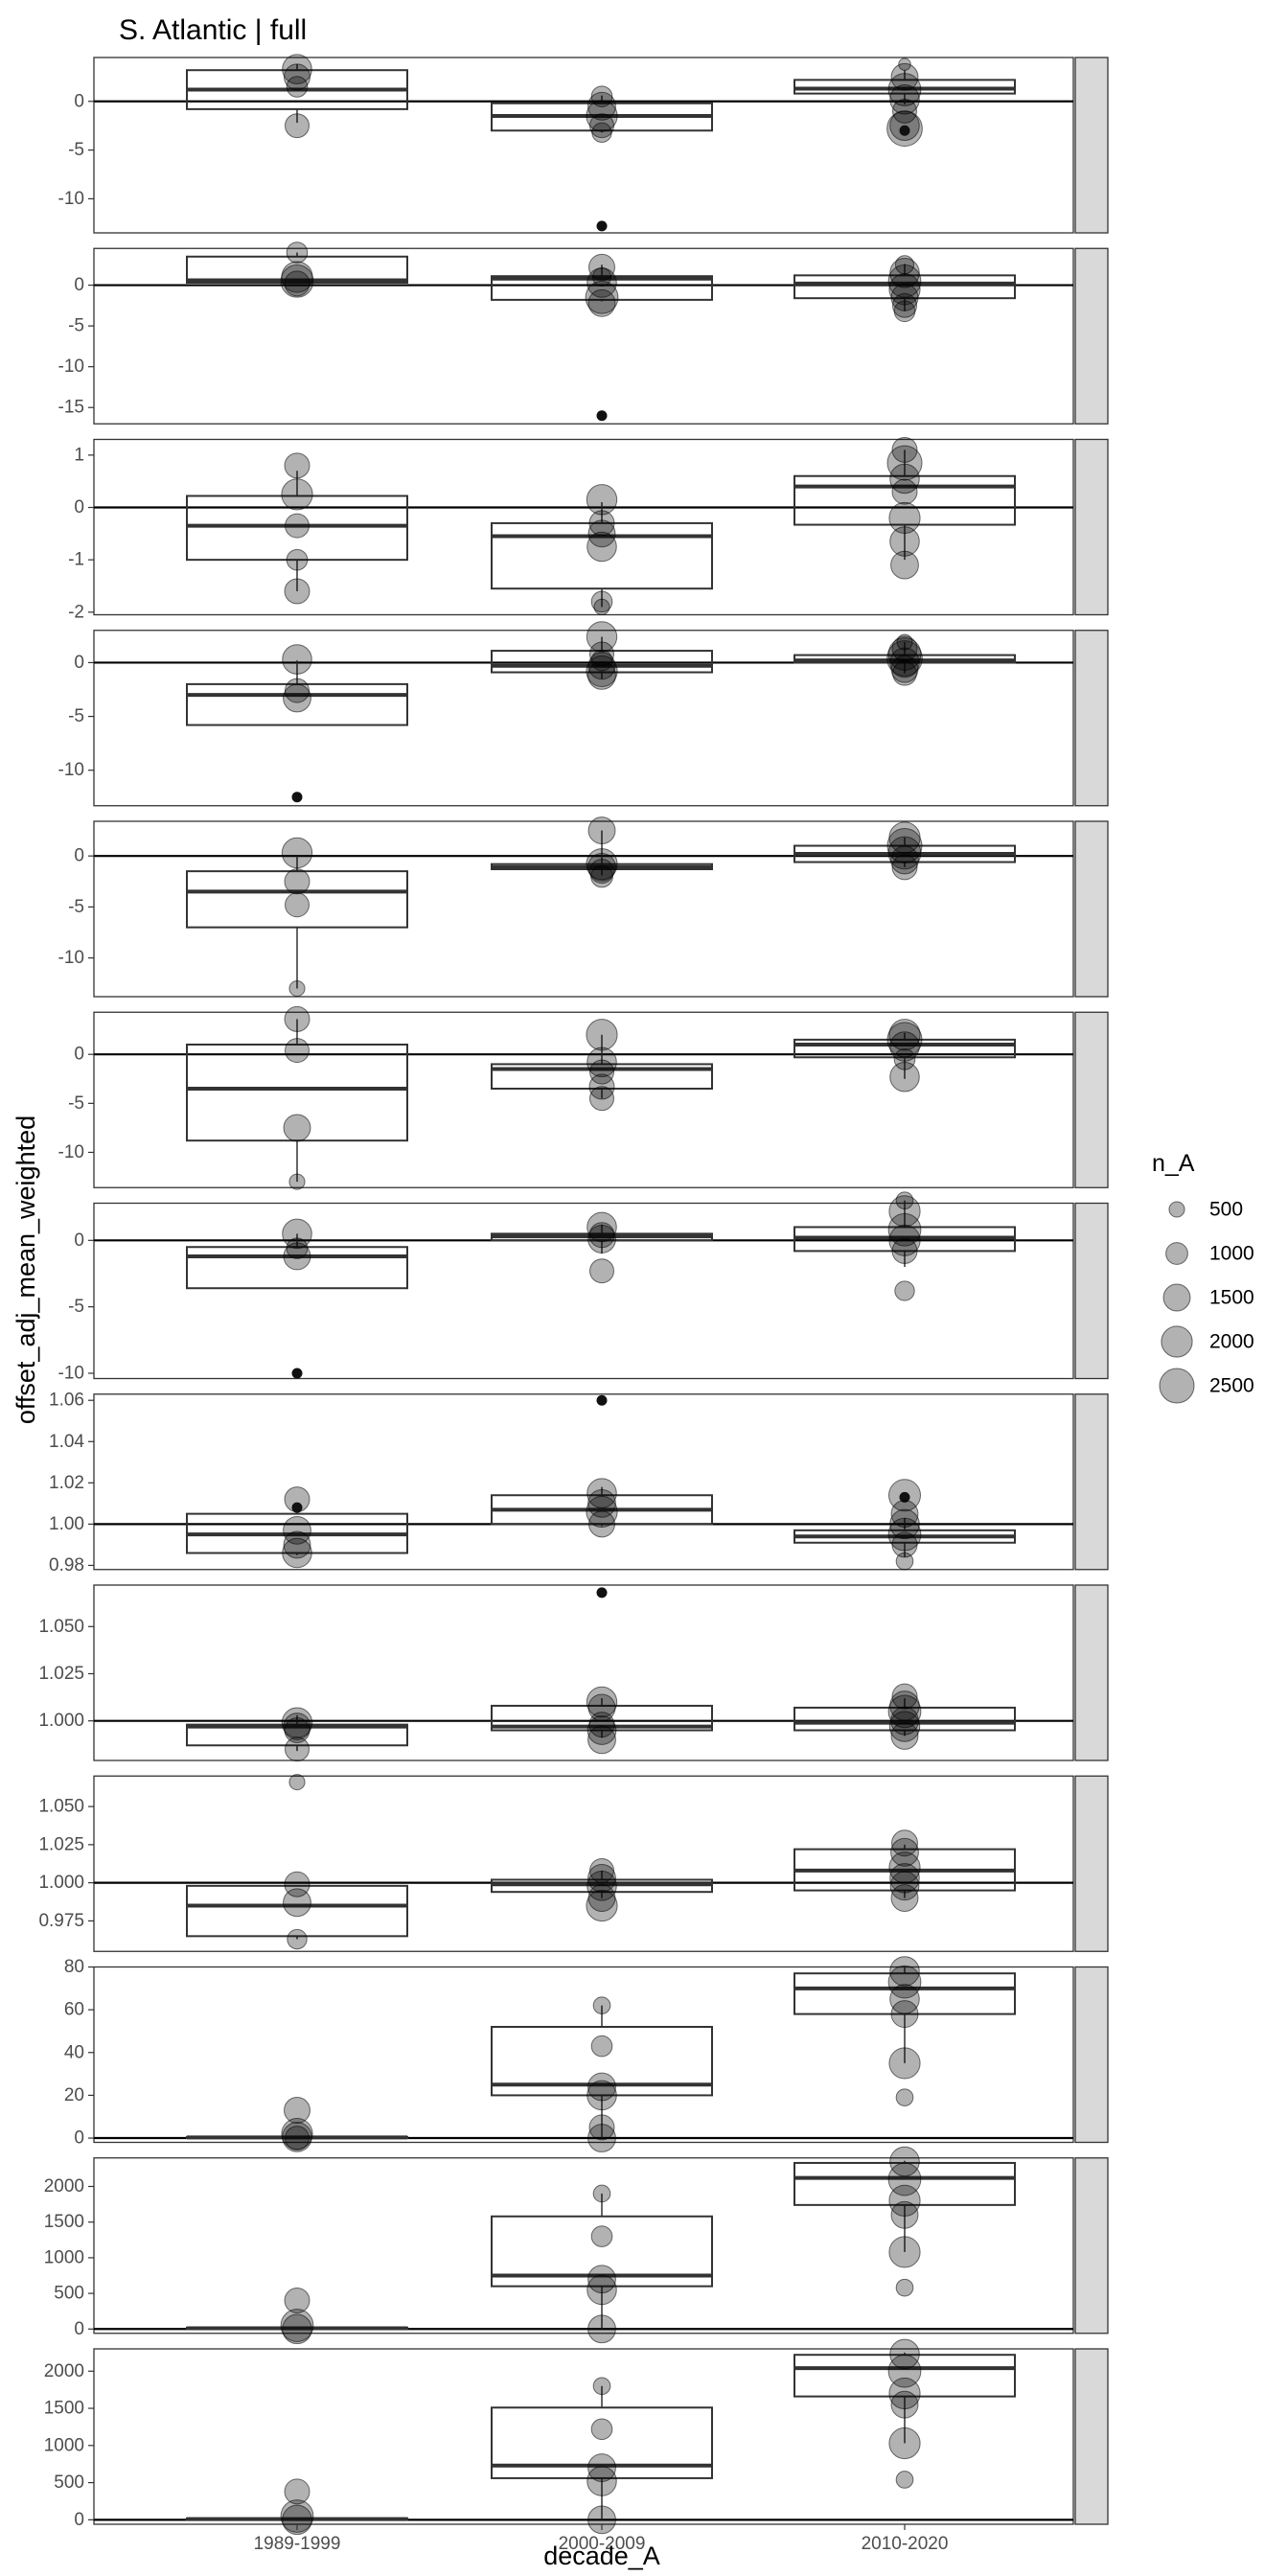  Describe the element at coordinates (66, 1524) in the screenshot. I see `y-tick-label: 1.00` at that location.